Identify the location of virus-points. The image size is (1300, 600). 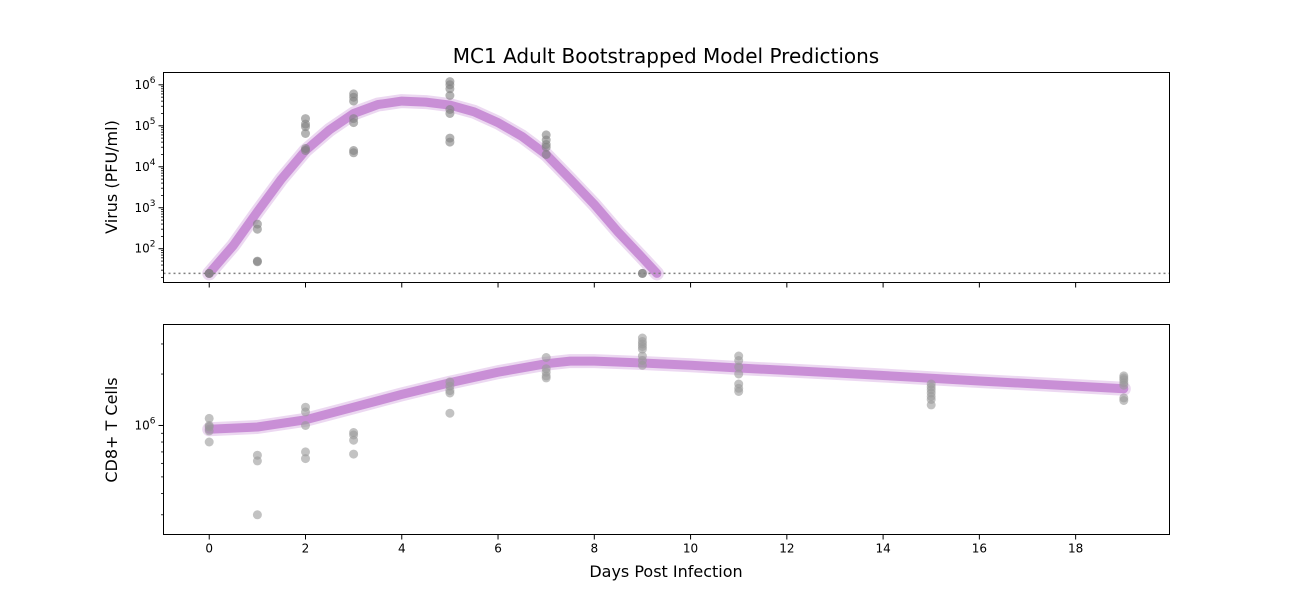
(425, 177).